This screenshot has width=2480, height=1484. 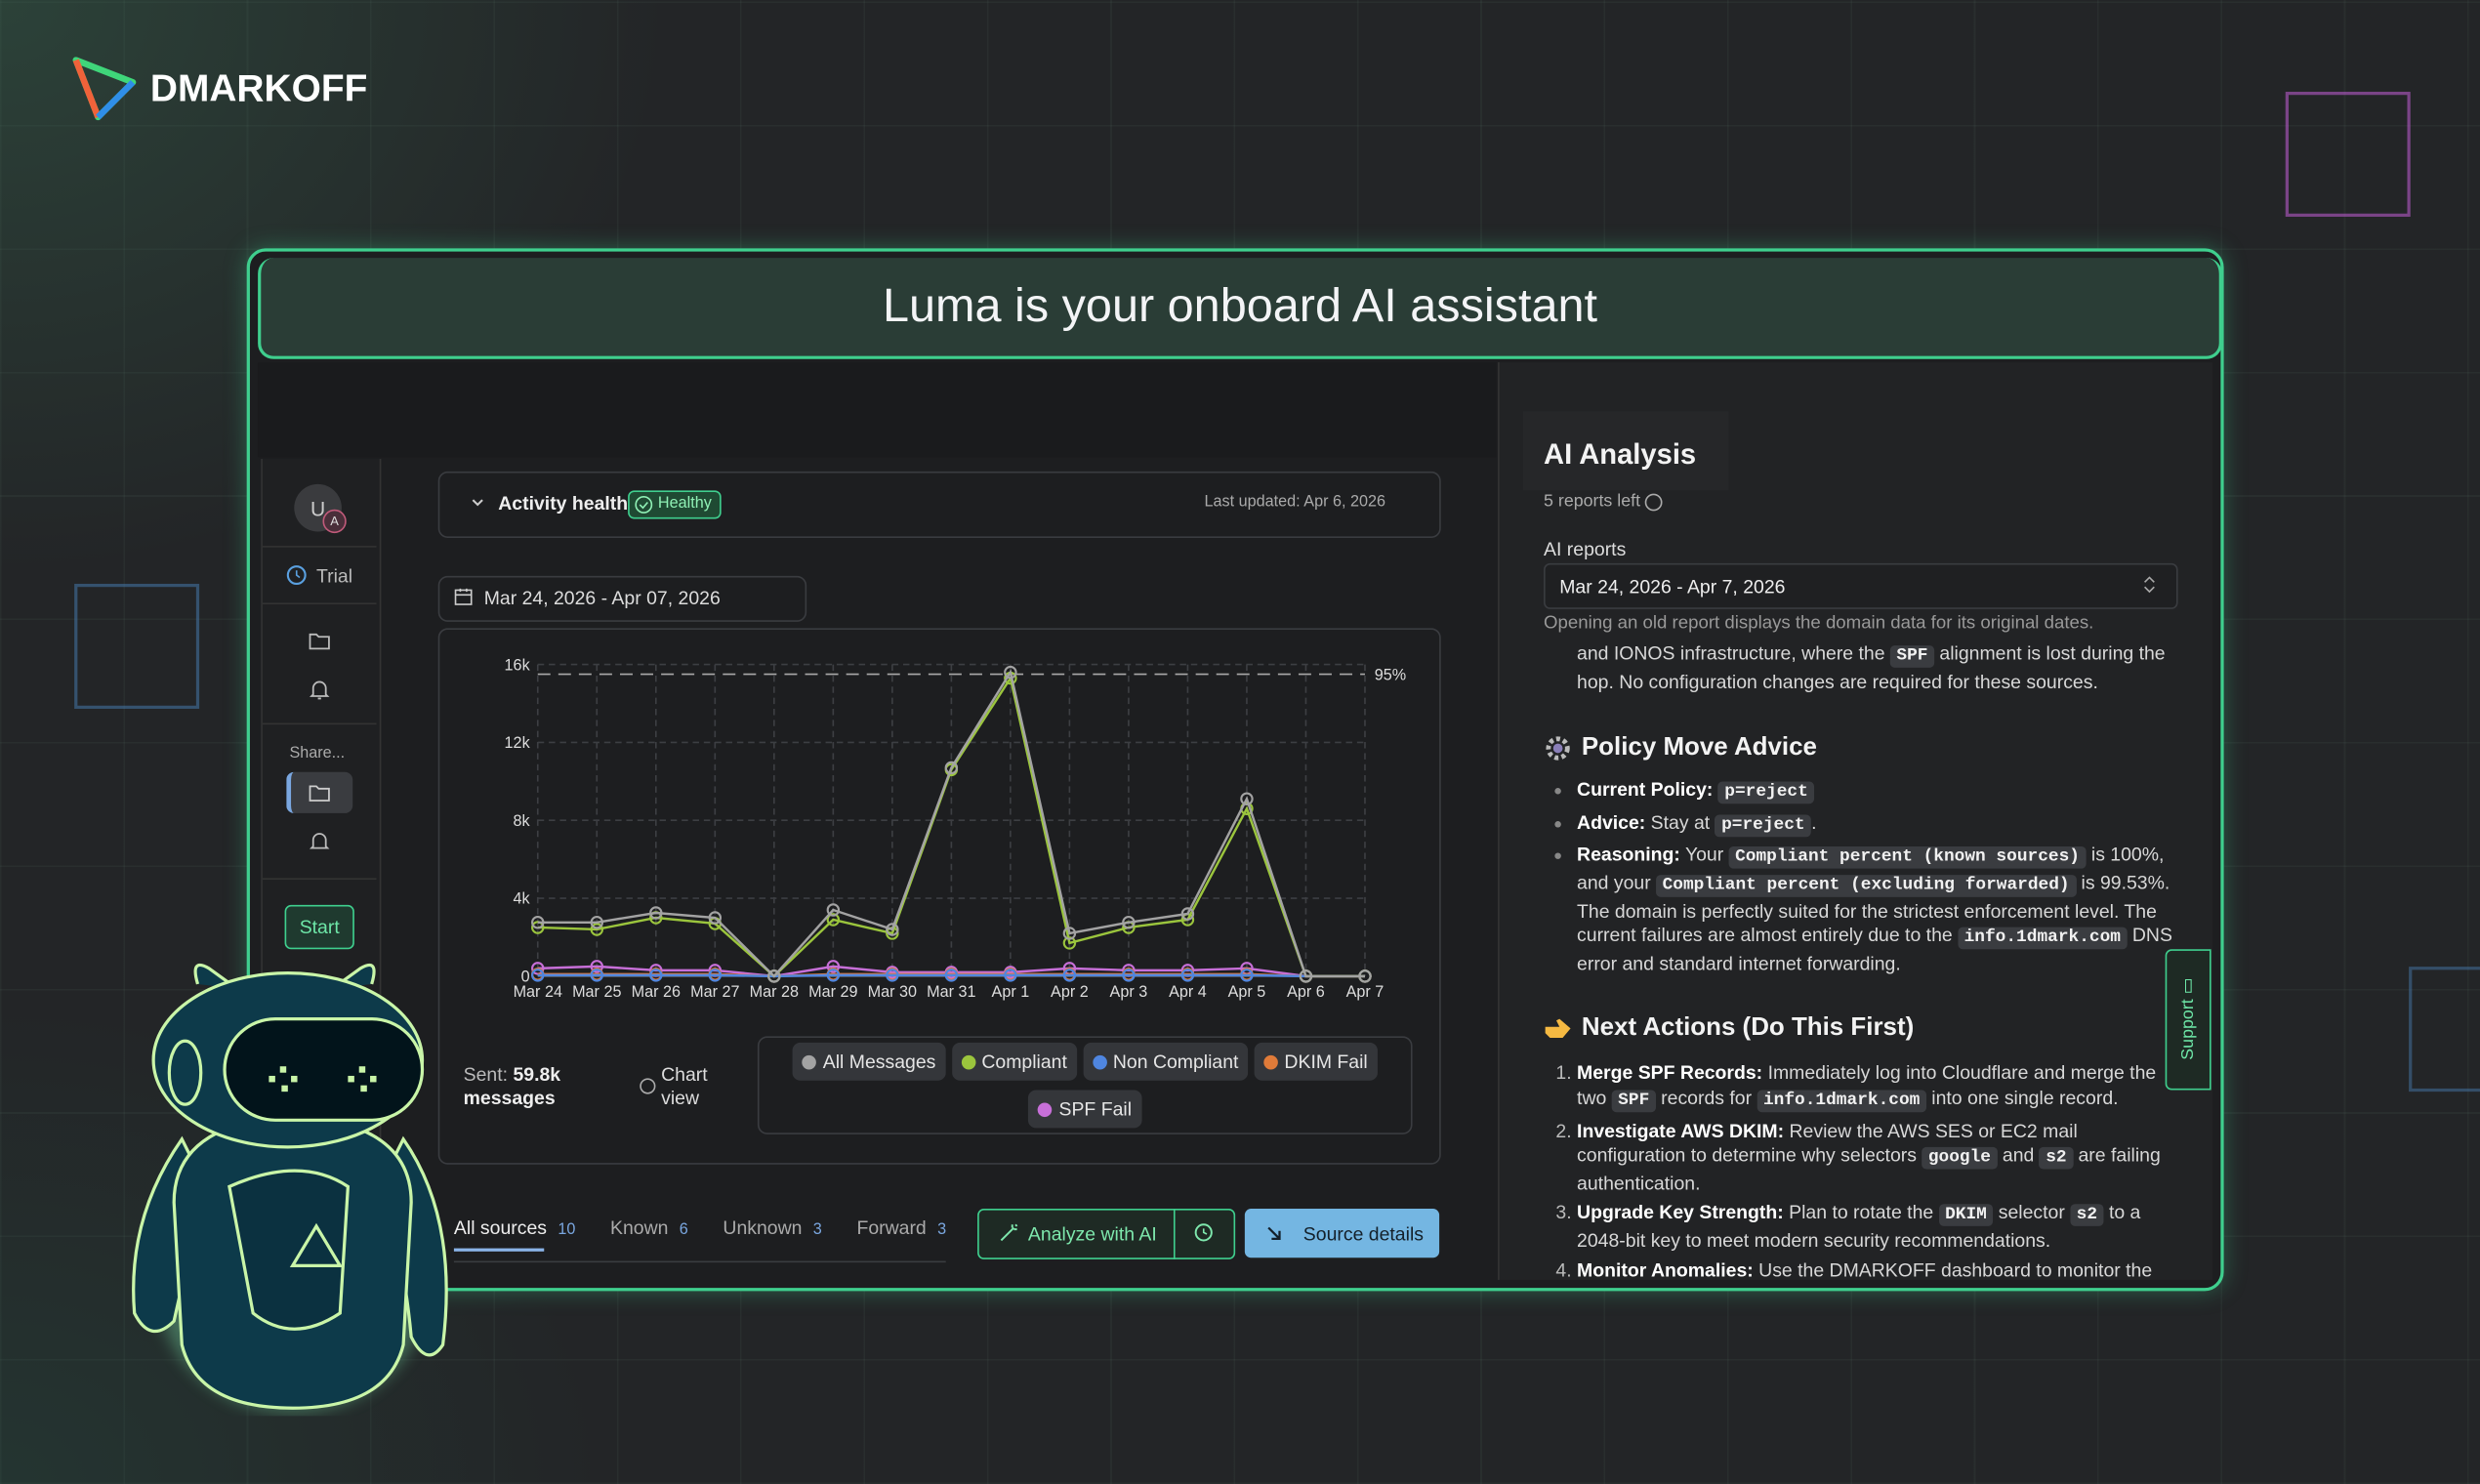 What do you see at coordinates (518, 665) in the screenshot?
I see `y-tick-label: 16k` at bounding box center [518, 665].